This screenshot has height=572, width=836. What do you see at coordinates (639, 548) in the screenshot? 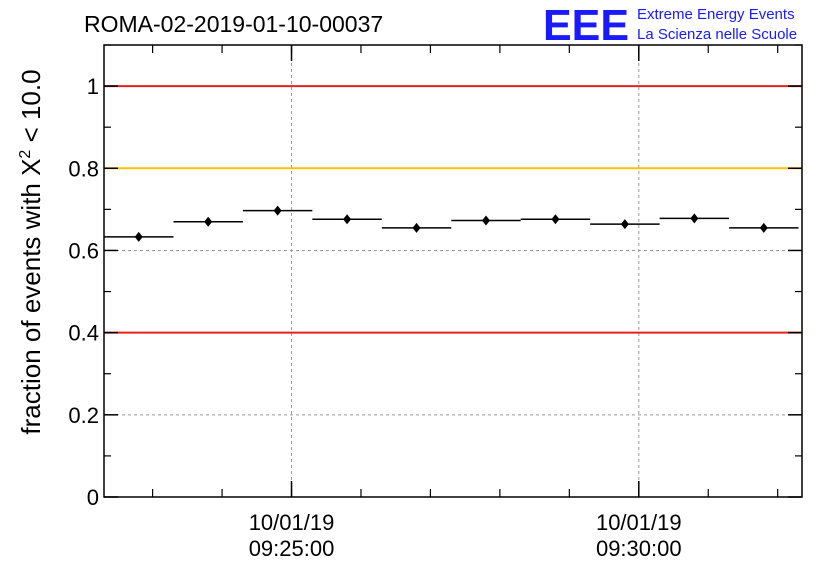
I see `x-tick-time: 09:30:00` at bounding box center [639, 548].